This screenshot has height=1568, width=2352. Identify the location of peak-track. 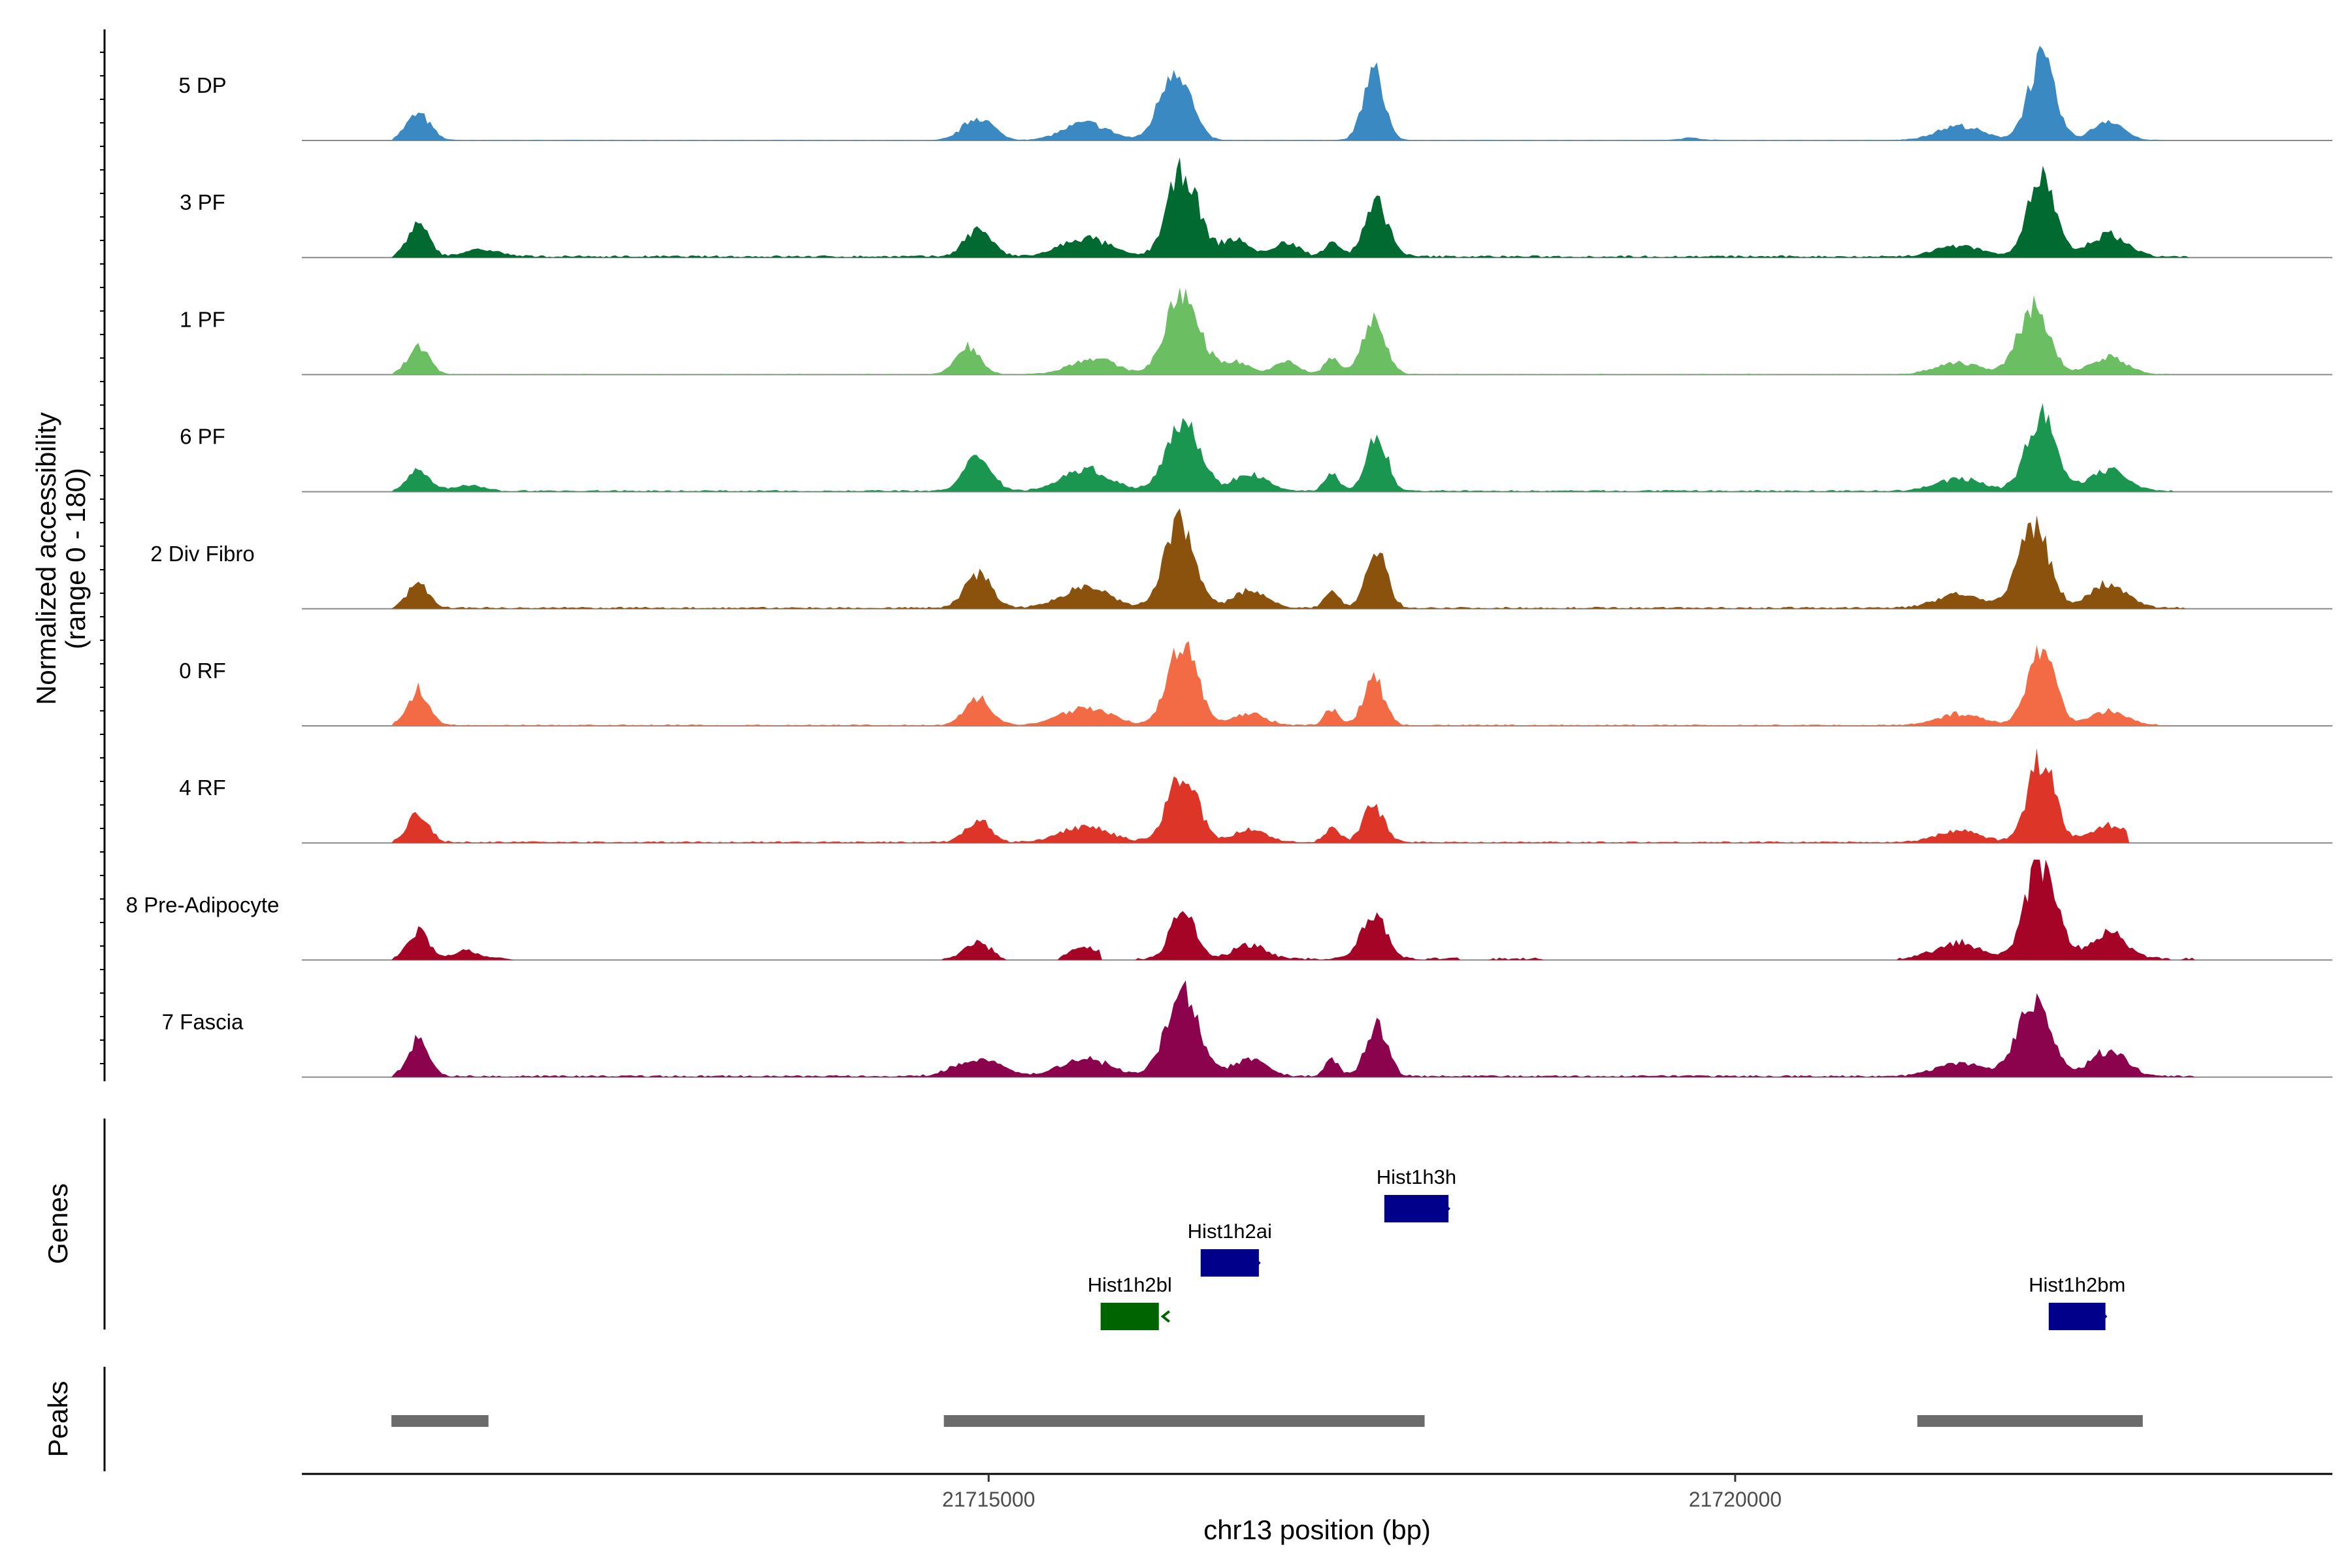
(1267, 1421).